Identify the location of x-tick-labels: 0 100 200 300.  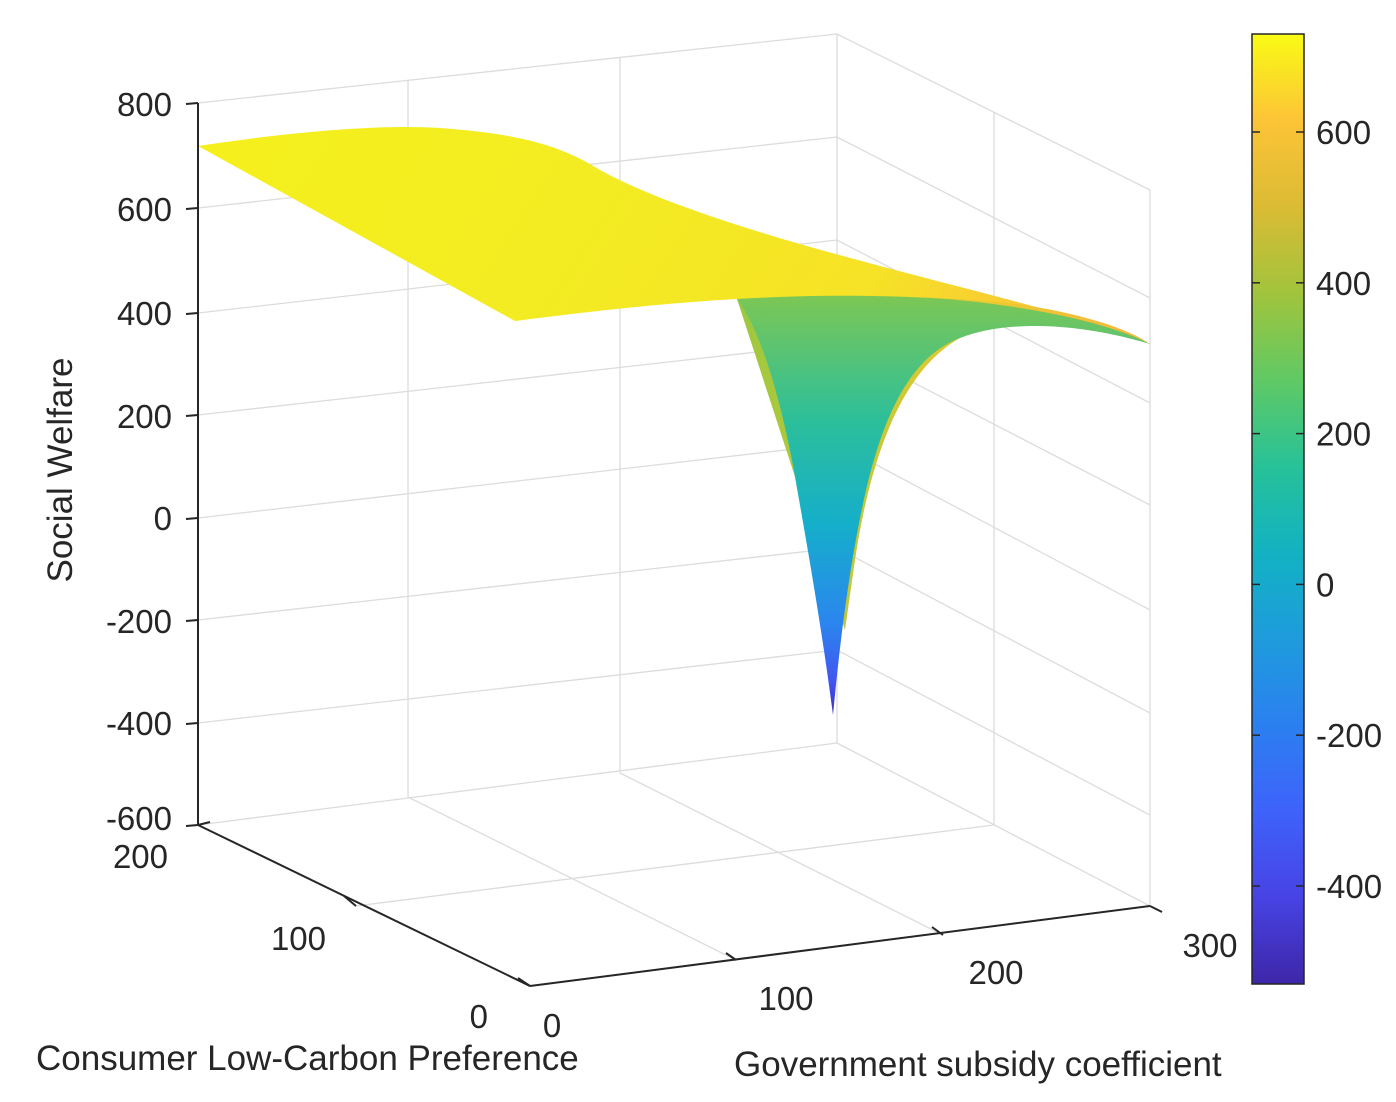
(890, 985).